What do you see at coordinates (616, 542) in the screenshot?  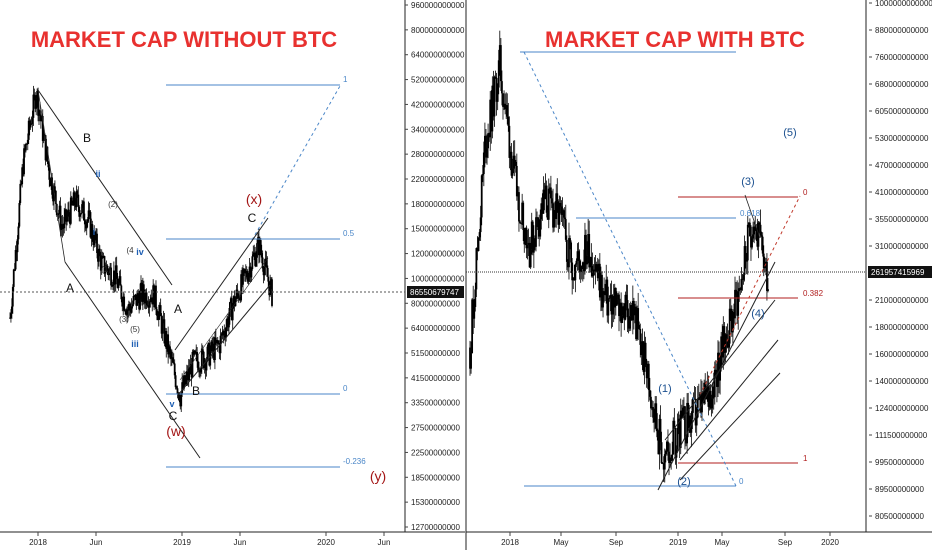 I see `x-axis-right-tick-label: Sep` at bounding box center [616, 542].